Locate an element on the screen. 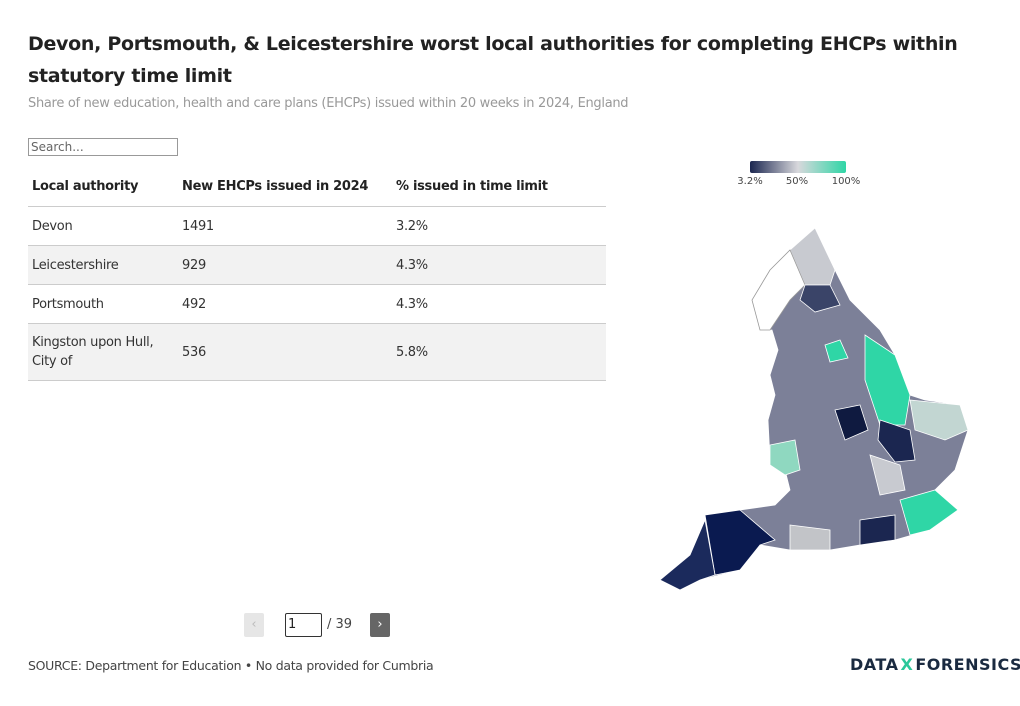 This screenshot has width=1020, height=706. logo-text: X is located at coordinates (907, 664).